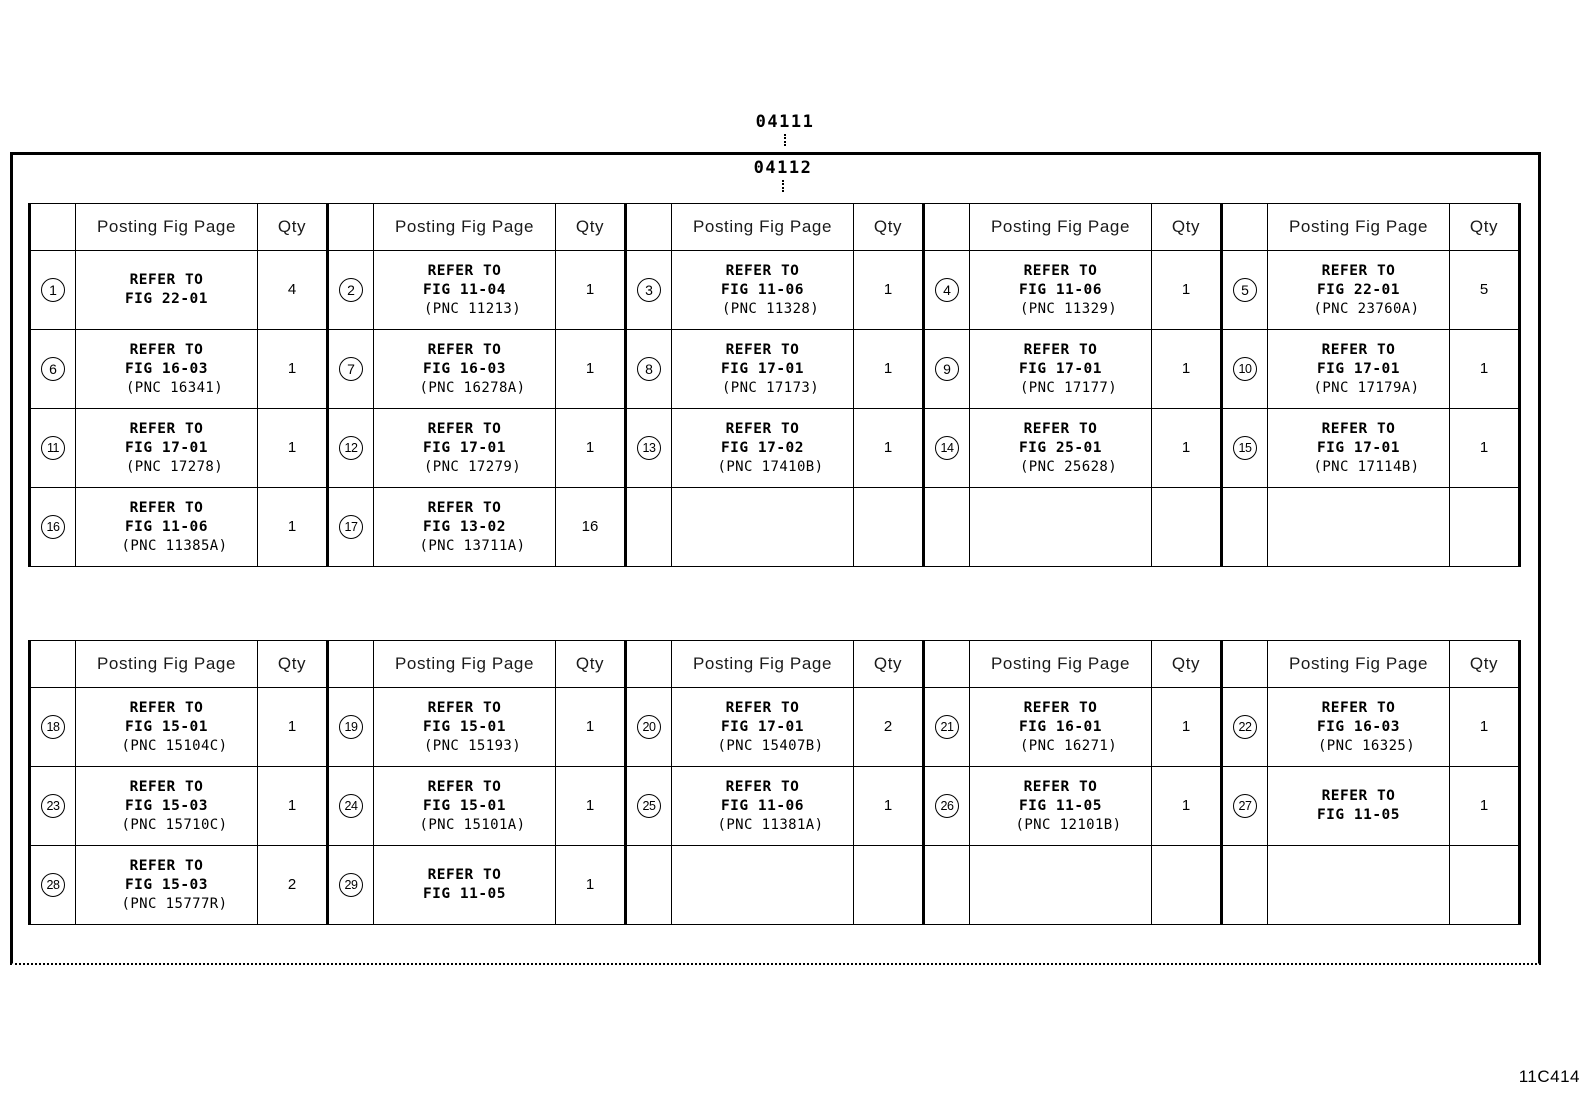 The height and width of the screenshot is (1099, 1592). I want to click on ref-number-cell: 27, so click(1244, 806).